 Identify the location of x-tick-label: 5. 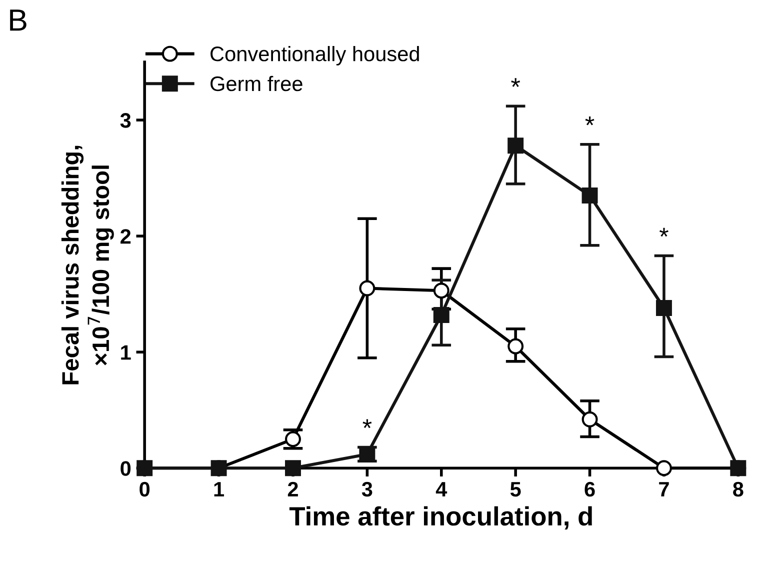
(515, 489).